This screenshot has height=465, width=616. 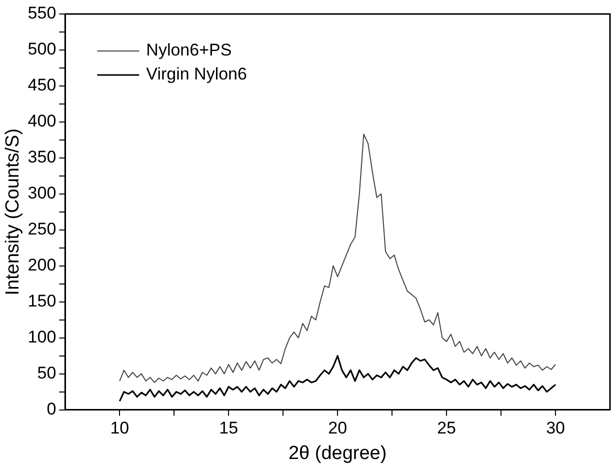 What do you see at coordinates (228, 428) in the screenshot?
I see `x-tick-label: 15` at bounding box center [228, 428].